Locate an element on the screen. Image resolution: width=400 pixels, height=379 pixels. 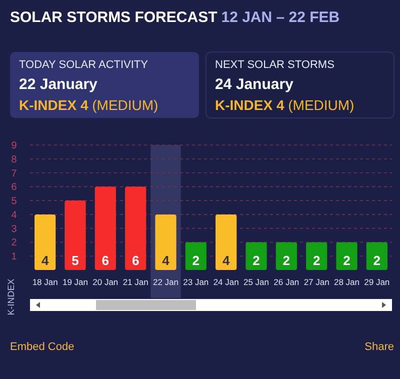
chart-subtitle: 12 JAN – 22 FEB is located at coordinates (280, 17).